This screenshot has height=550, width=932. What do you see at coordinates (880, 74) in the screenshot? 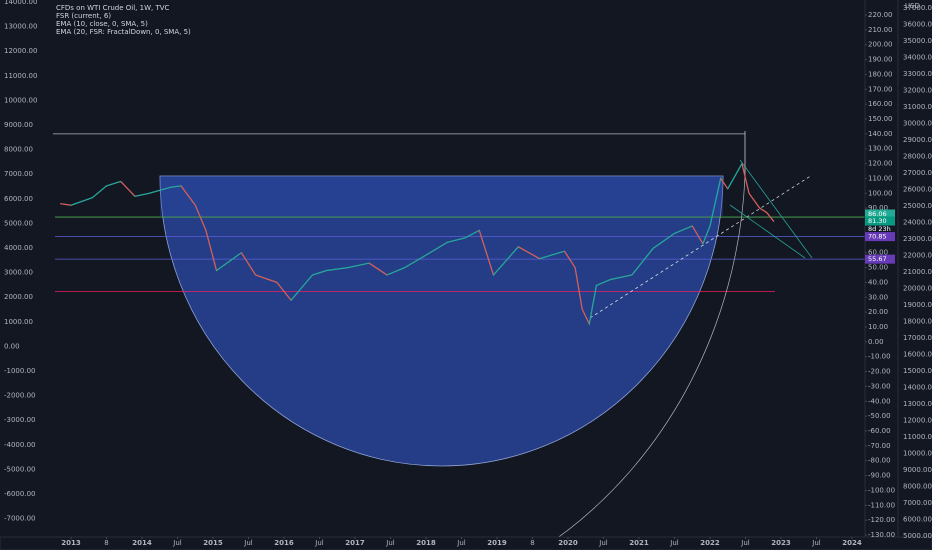
I see `price-axis-label: 180.00` at bounding box center [880, 74].